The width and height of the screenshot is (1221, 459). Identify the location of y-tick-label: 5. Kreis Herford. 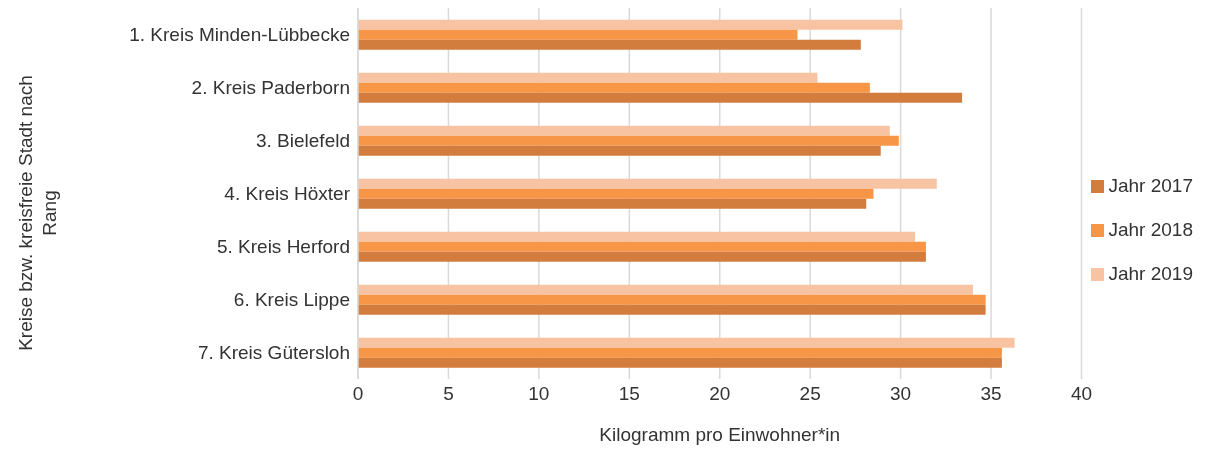
(283, 247).